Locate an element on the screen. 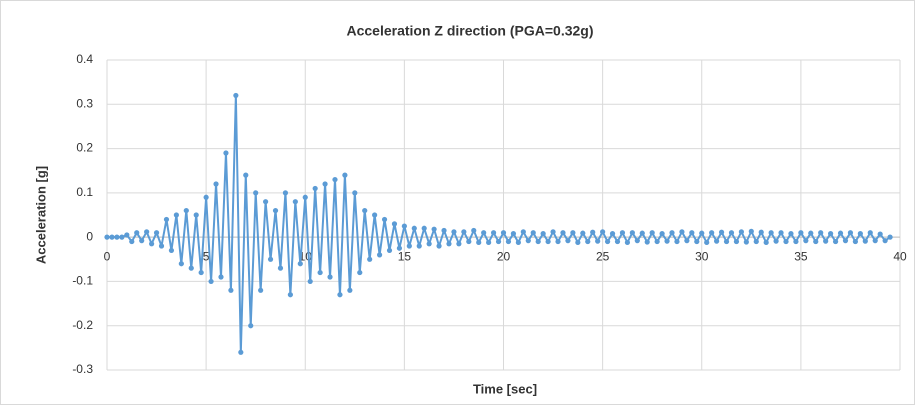 This screenshot has height=405, width=915. x-axis-label: Time [sec] is located at coordinates (505, 388).